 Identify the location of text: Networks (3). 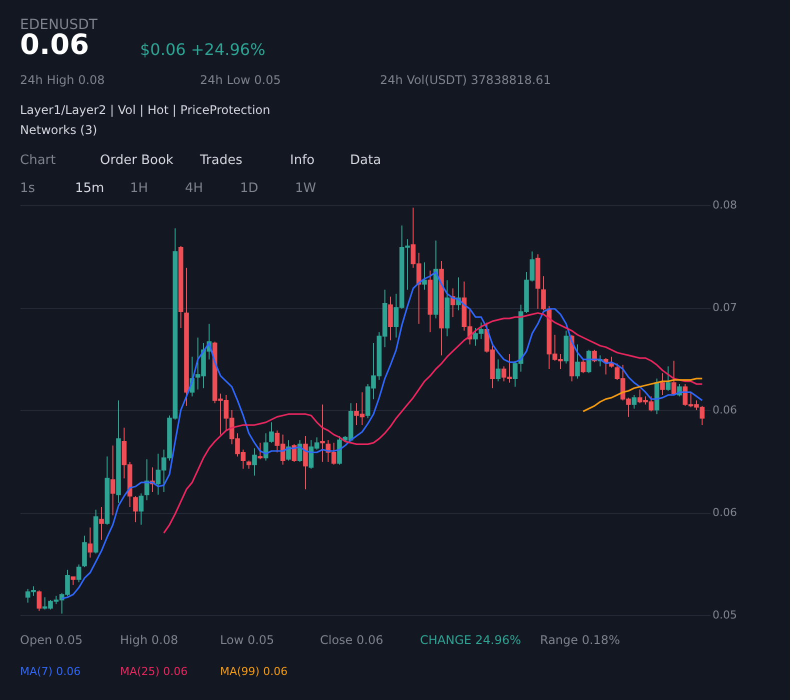
(59, 130).